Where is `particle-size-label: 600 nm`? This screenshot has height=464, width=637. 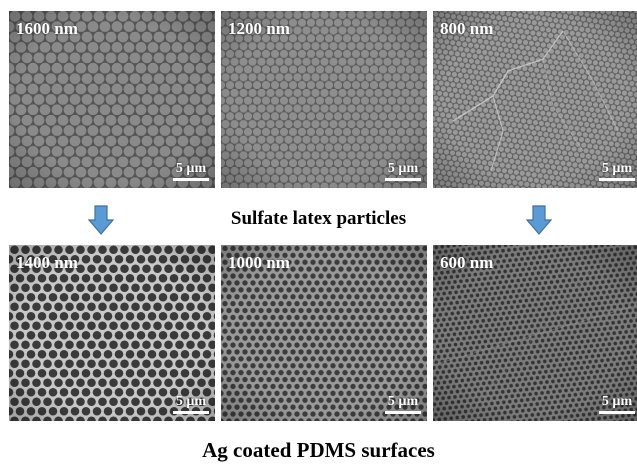
particle-size-label: 600 nm is located at coordinates (467, 262).